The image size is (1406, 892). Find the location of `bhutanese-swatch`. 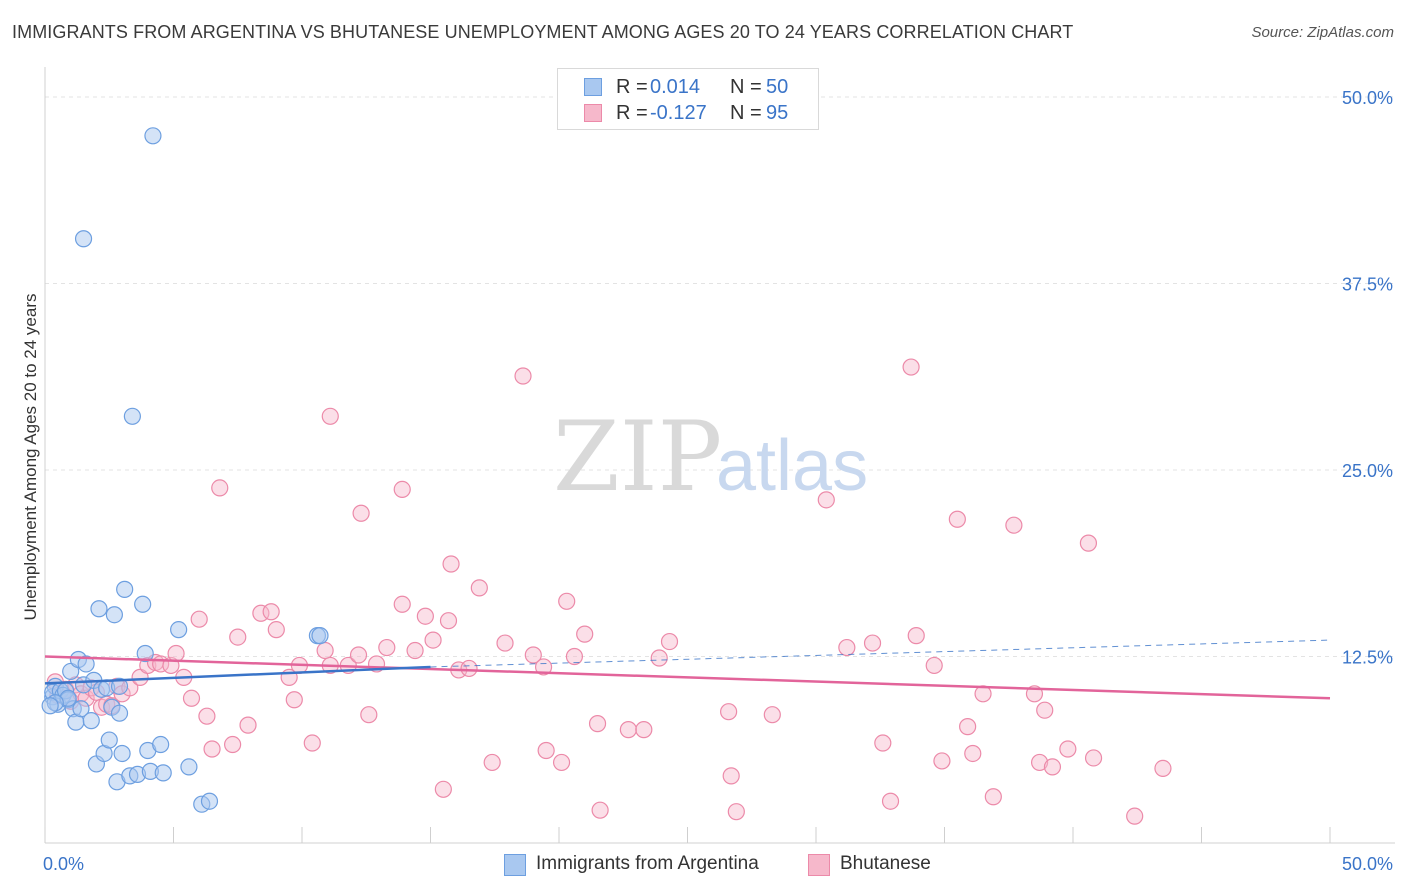

bhutanese-swatch is located at coordinates (593, 113).